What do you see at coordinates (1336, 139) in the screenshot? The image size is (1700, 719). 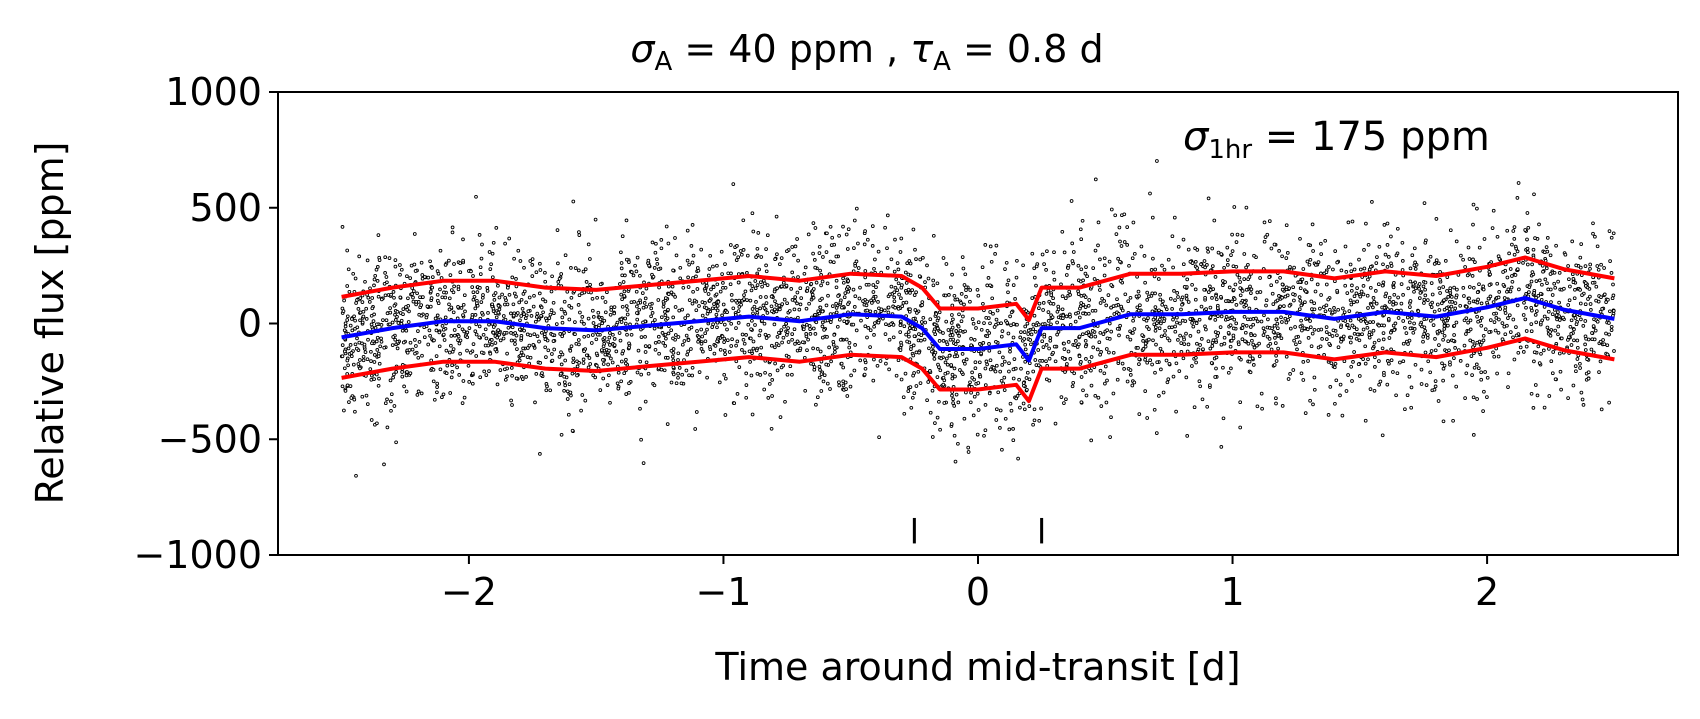 I see `sigma-1hr-annotation: σ1hr = 175 ppm` at bounding box center [1336, 139].